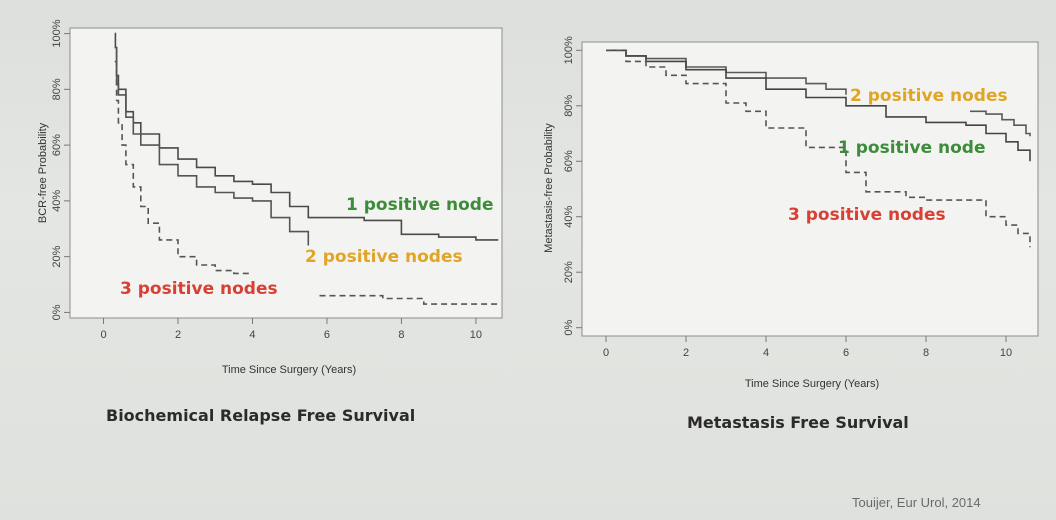 The width and height of the screenshot is (1056, 520). What do you see at coordinates (916, 502) in the screenshot?
I see `citation: Touijer, Eur Urol, 2014` at bounding box center [916, 502].